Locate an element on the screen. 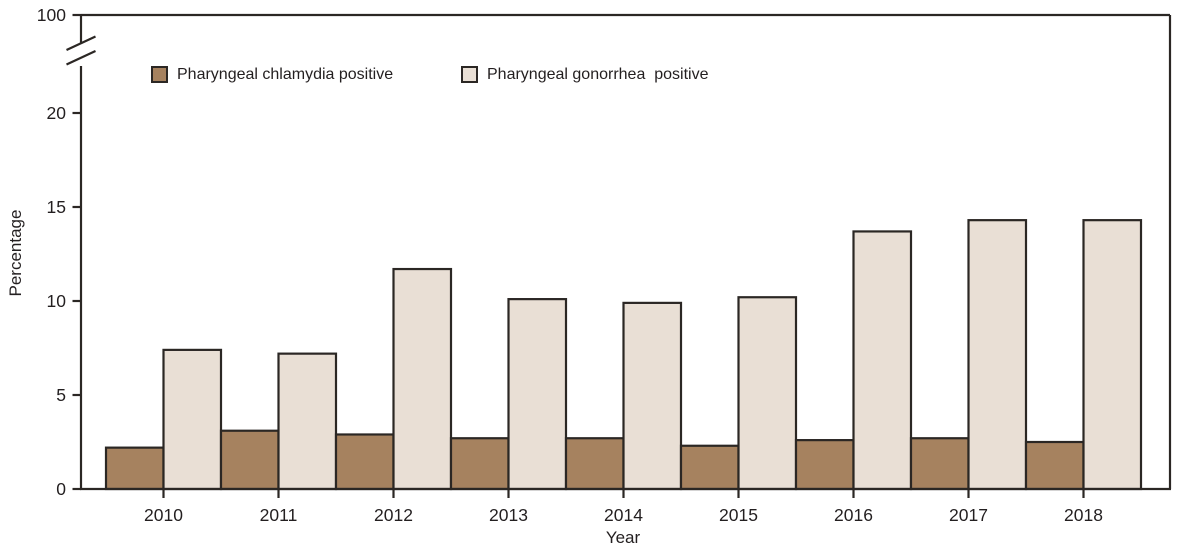 Image resolution: width=1185 pixels, height=559 pixels. bar-2014-gonorrhea is located at coordinates (652, 396).